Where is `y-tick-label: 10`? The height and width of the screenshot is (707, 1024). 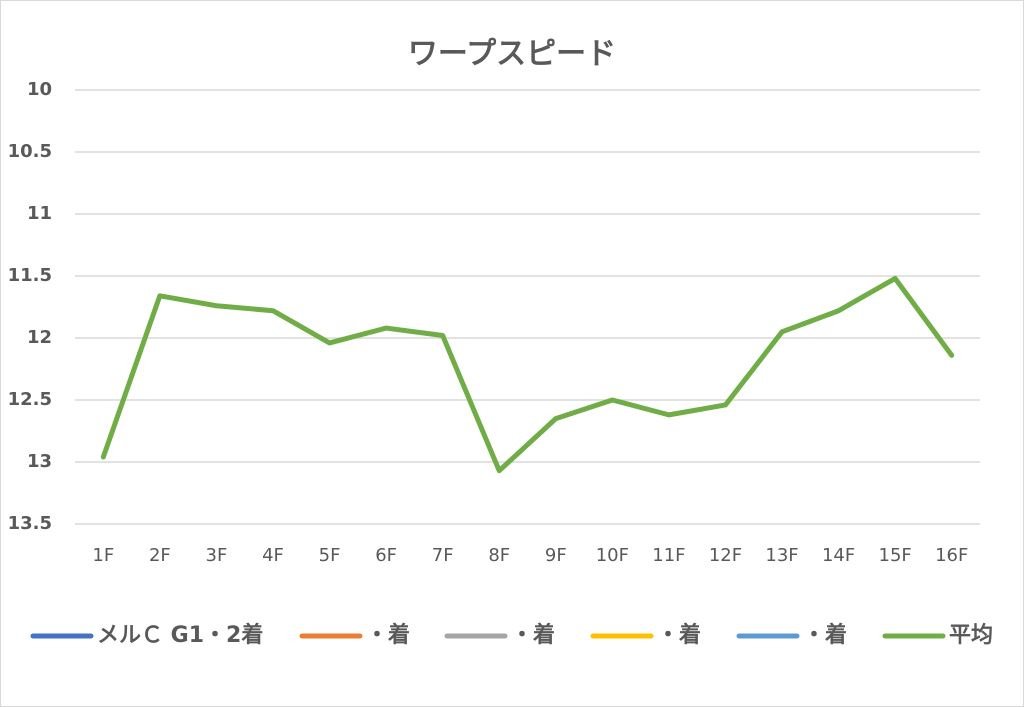
y-tick-label: 10 is located at coordinates (39, 89).